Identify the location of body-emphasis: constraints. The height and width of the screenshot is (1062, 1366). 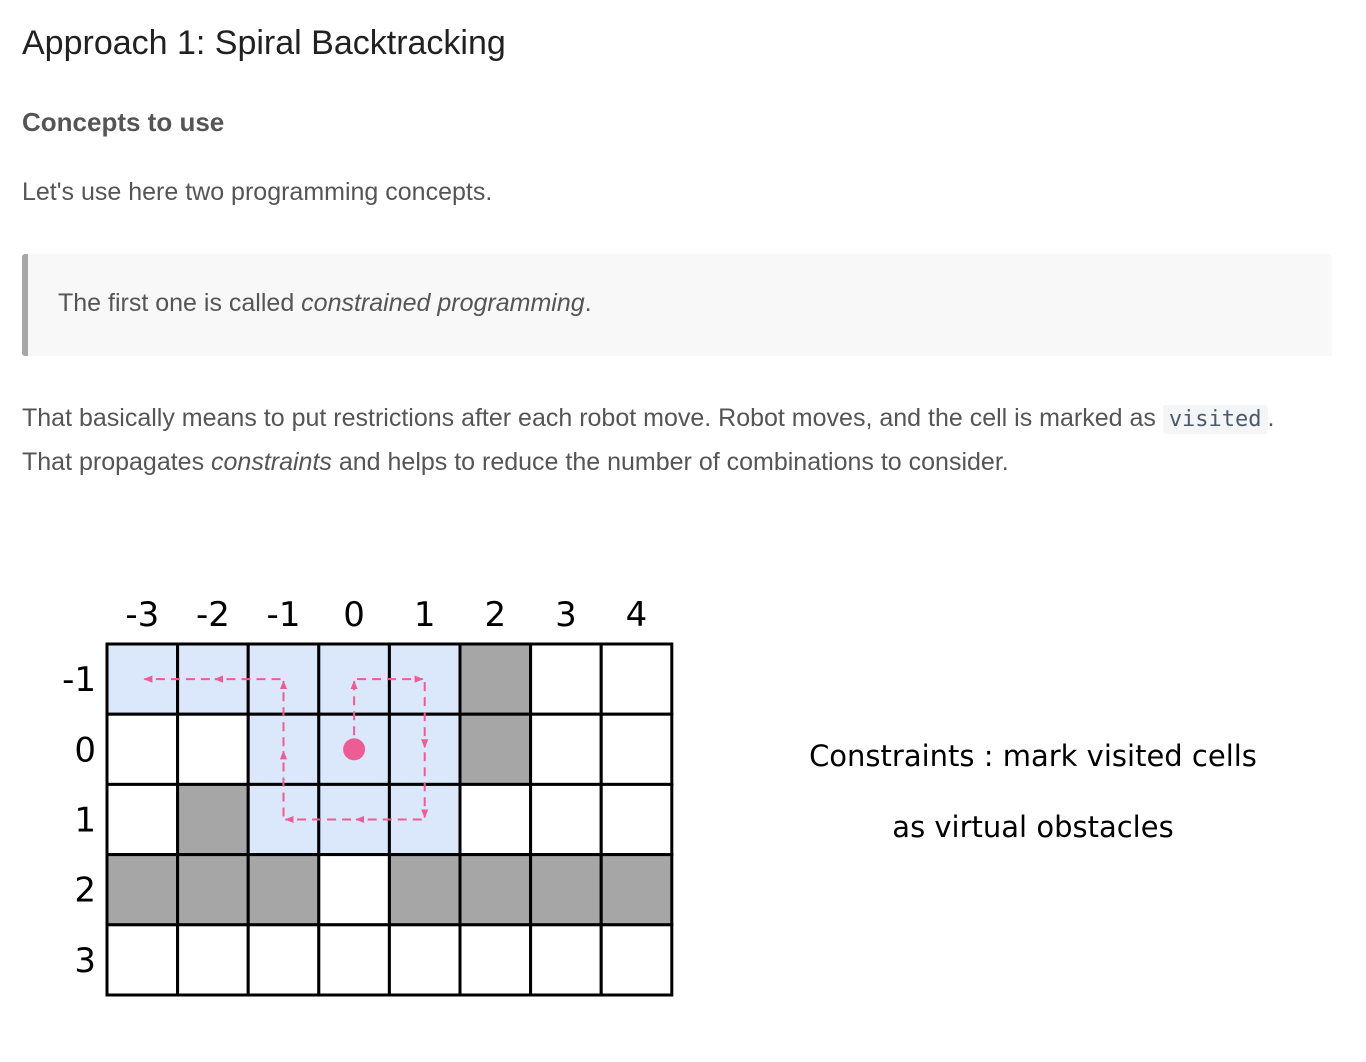
(271, 462).